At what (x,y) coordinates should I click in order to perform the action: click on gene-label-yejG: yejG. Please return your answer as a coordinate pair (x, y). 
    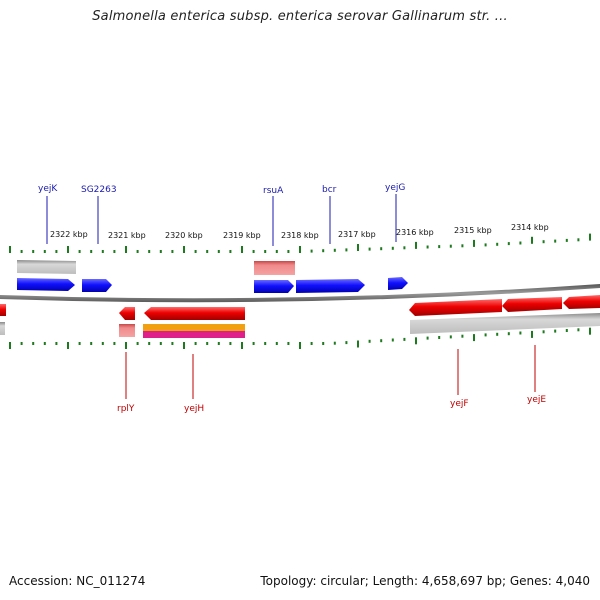
    Looking at the image, I should click on (395, 188).